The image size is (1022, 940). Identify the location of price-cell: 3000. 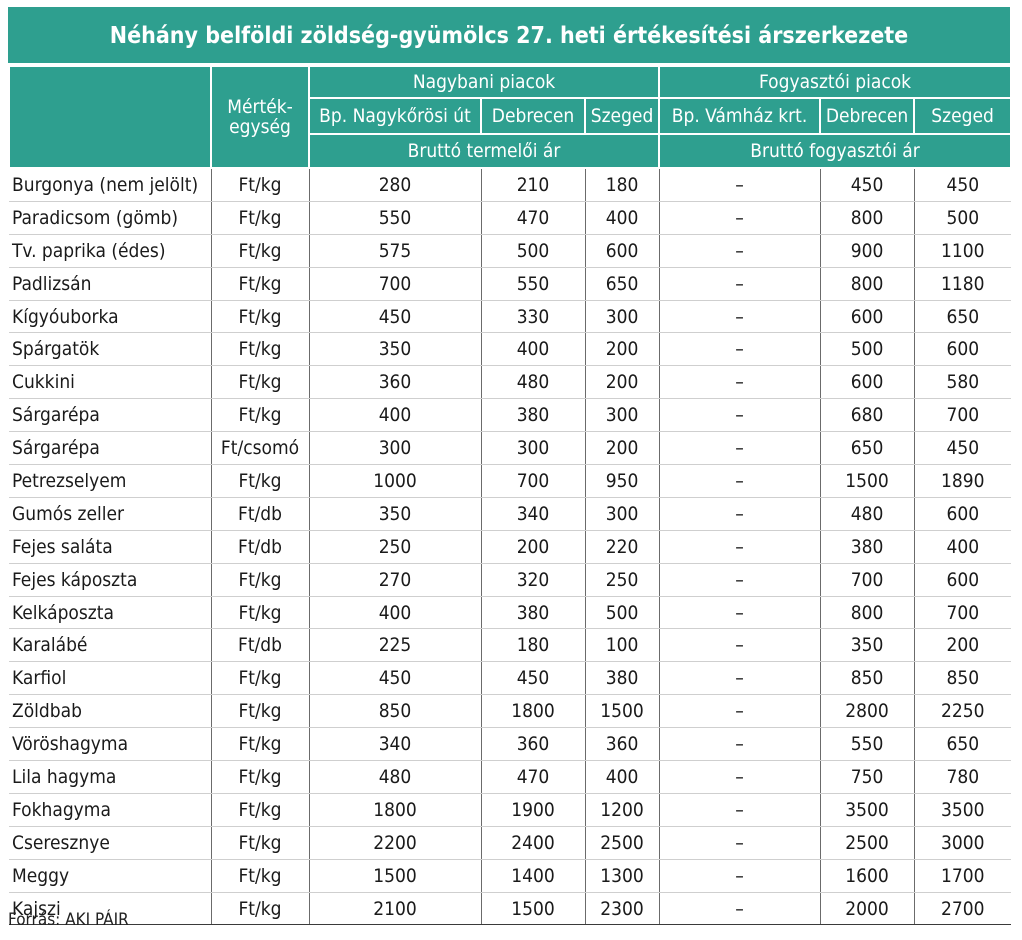
(963, 843).